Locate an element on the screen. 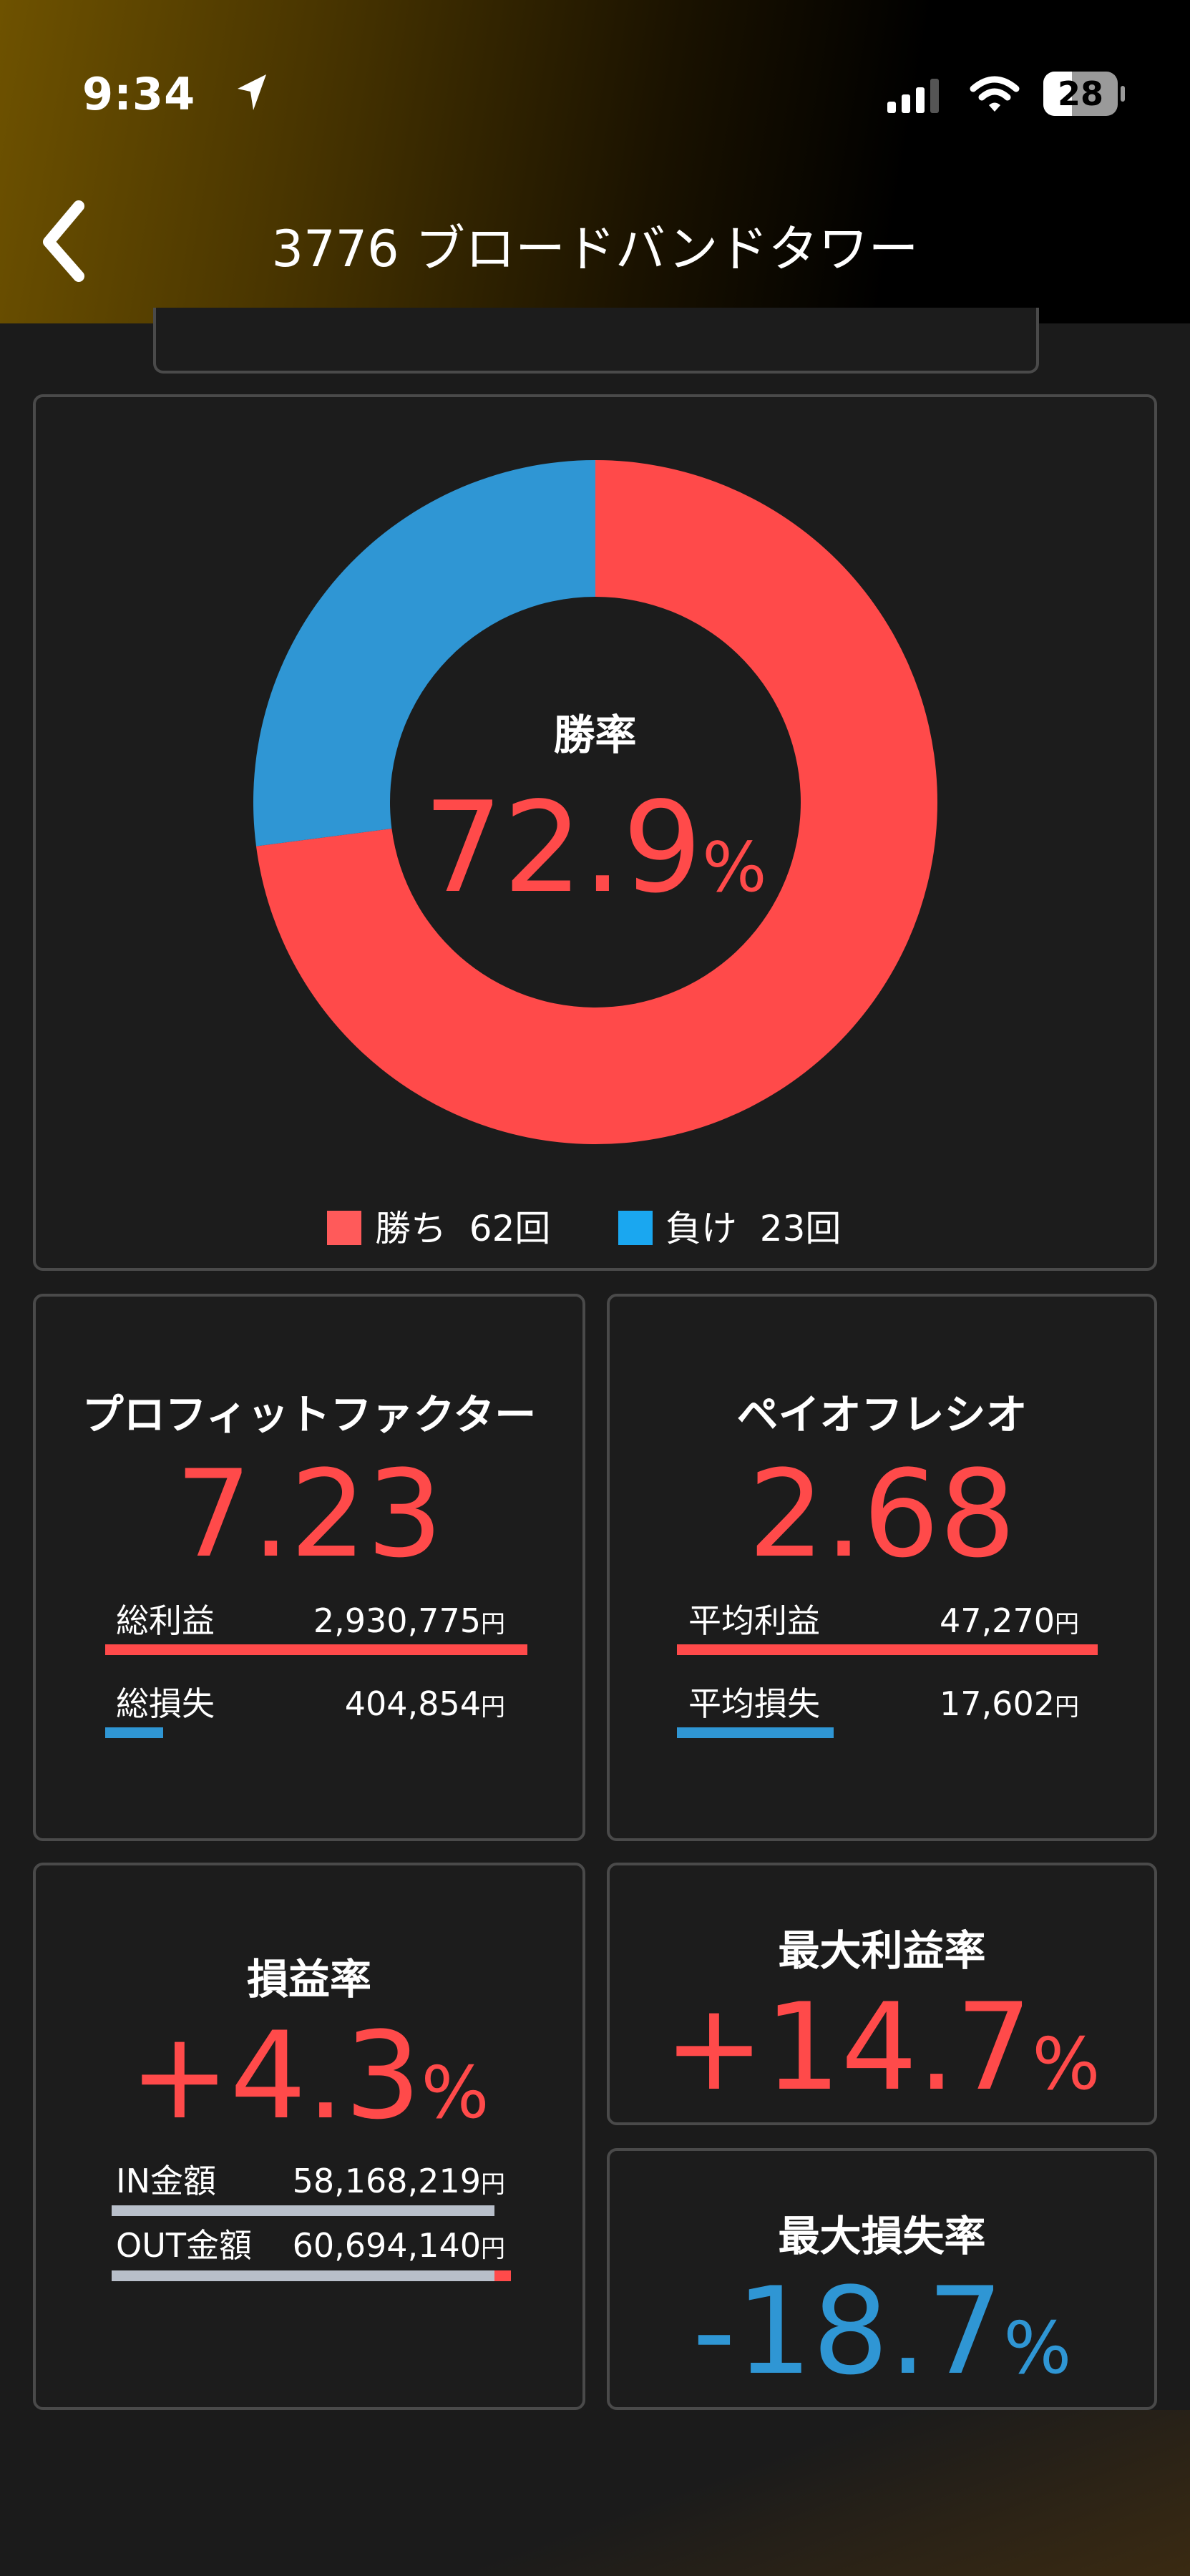  max-profit-rate-value: +14.7% is located at coordinates (882, 2047).